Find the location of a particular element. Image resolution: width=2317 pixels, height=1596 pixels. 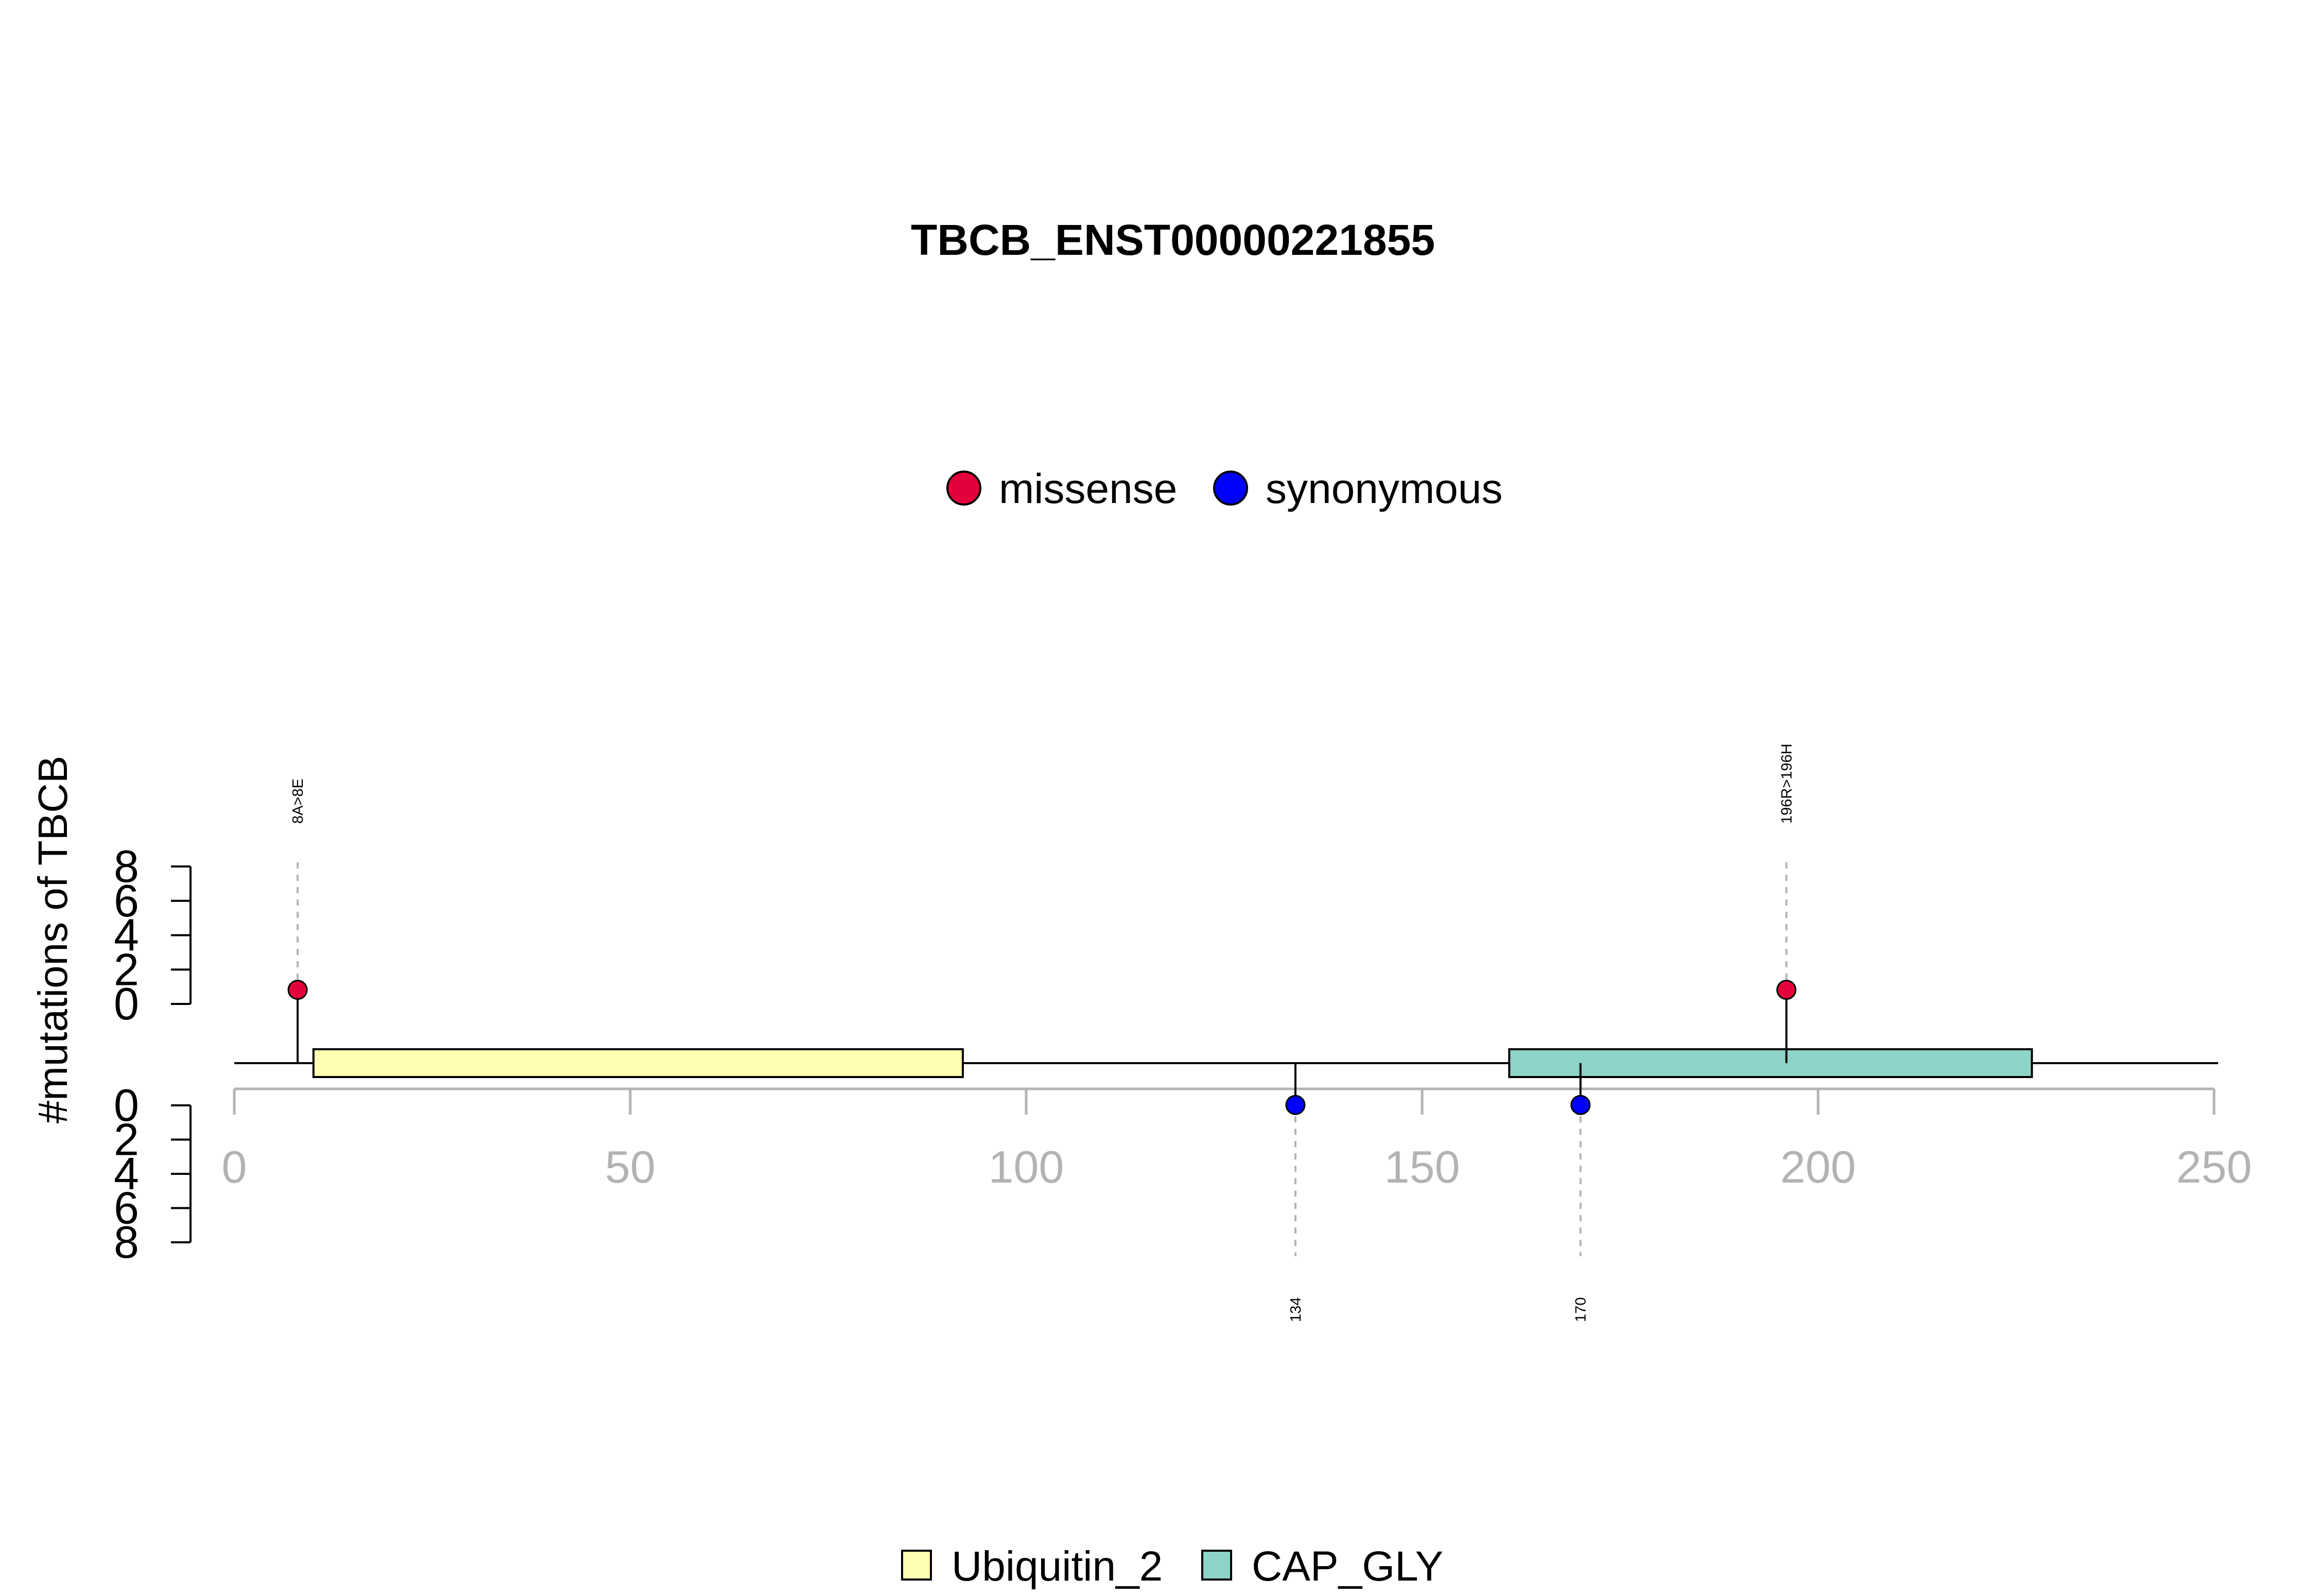

y-bottom-tick-label: 8 is located at coordinates (126, 1242).